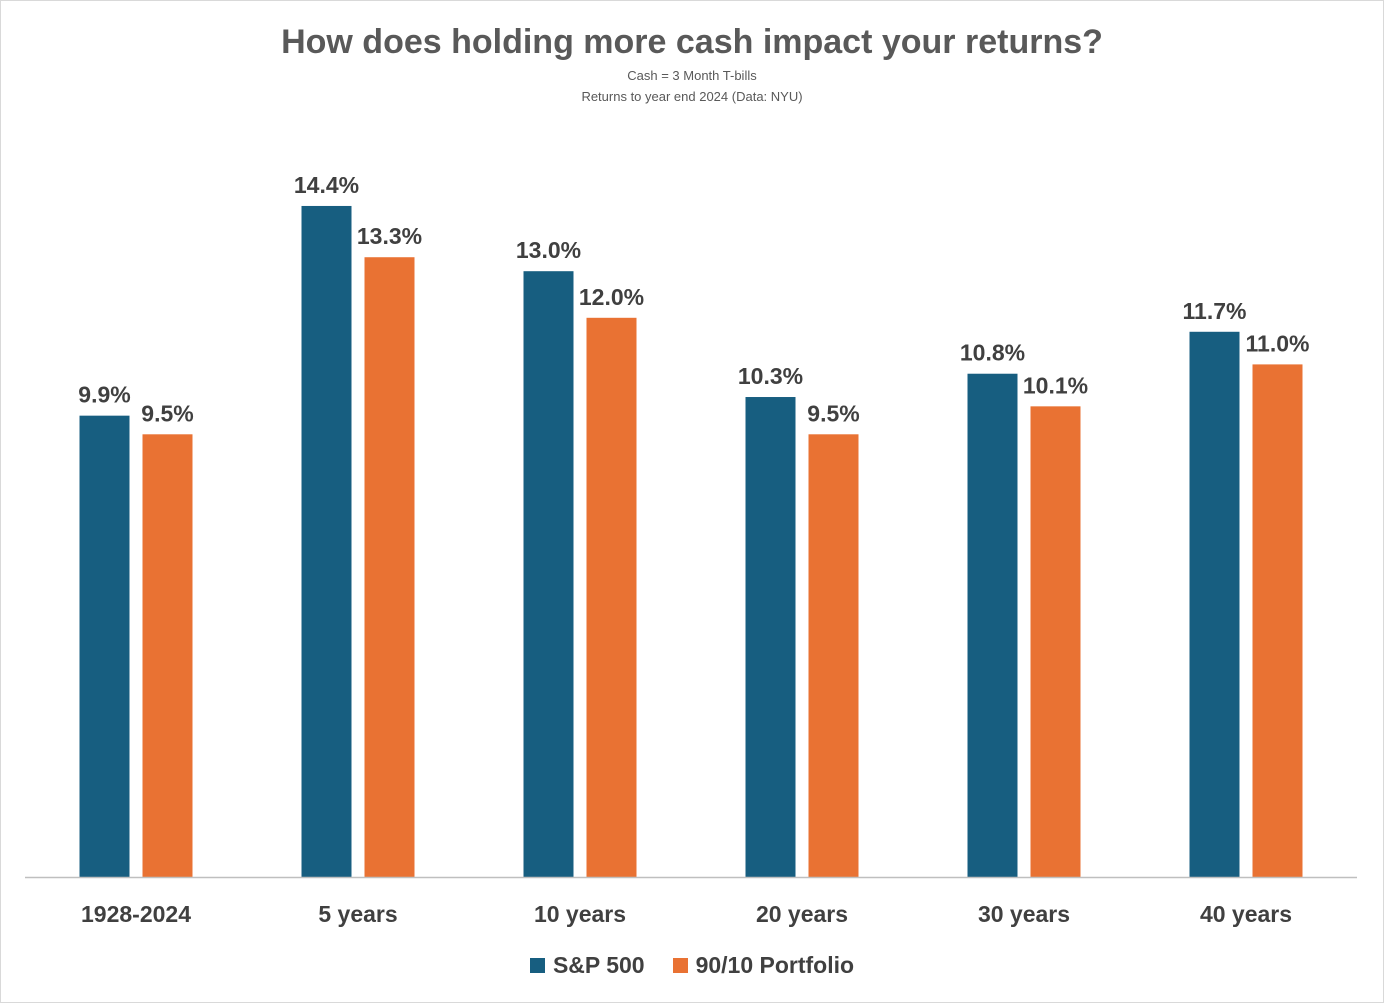 This screenshot has height=1003, width=1384. Describe the element at coordinates (833, 655) in the screenshot. I see `bar-90-10-portfolio-20-years` at that location.